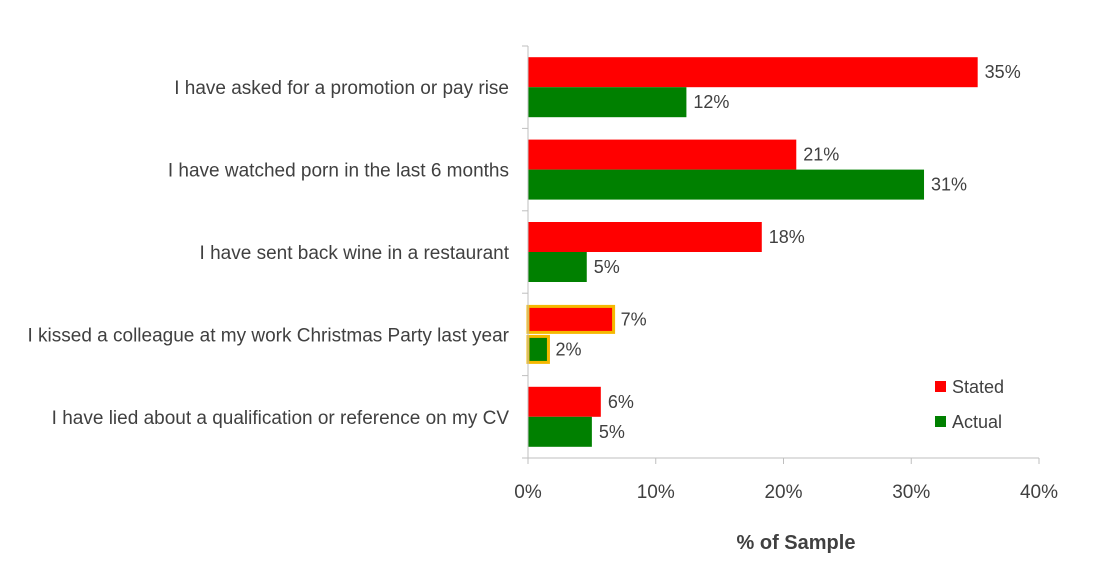 This screenshot has height=584, width=1094. Describe the element at coordinates (1003, 72) in the screenshot. I see `data-label: 35%` at that location.